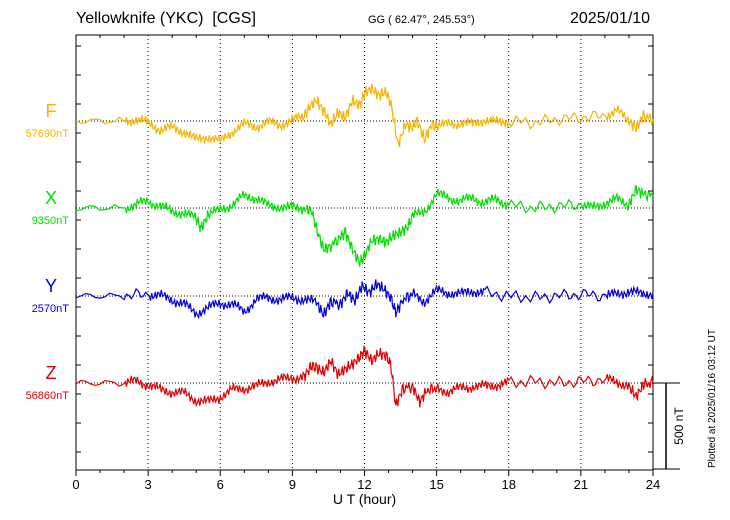 Image resolution: width=730 pixels, height=520 pixels. What do you see at coordinates (166, 18) in the screenshot?
I see `station-title: Yellowknife (YKC) [CGS]` at bounding box center [166, 18].